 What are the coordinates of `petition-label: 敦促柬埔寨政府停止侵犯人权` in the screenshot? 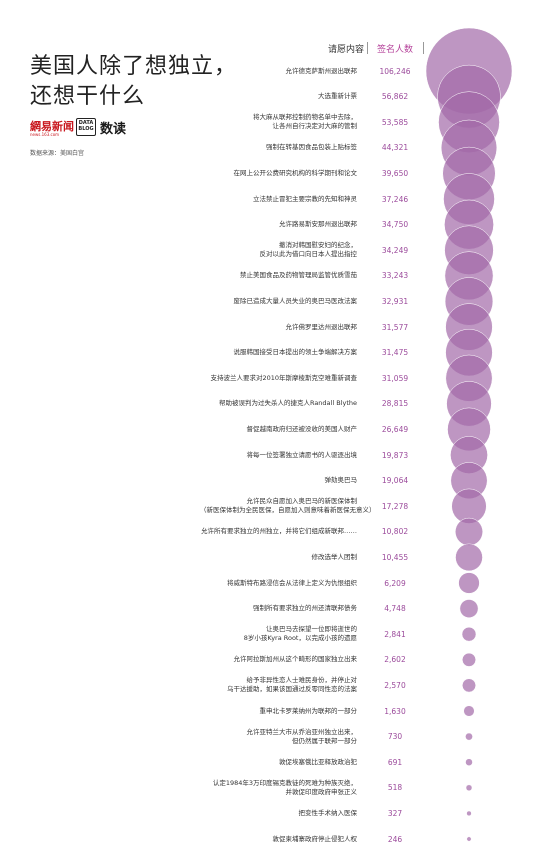 It's located at (279, 839).